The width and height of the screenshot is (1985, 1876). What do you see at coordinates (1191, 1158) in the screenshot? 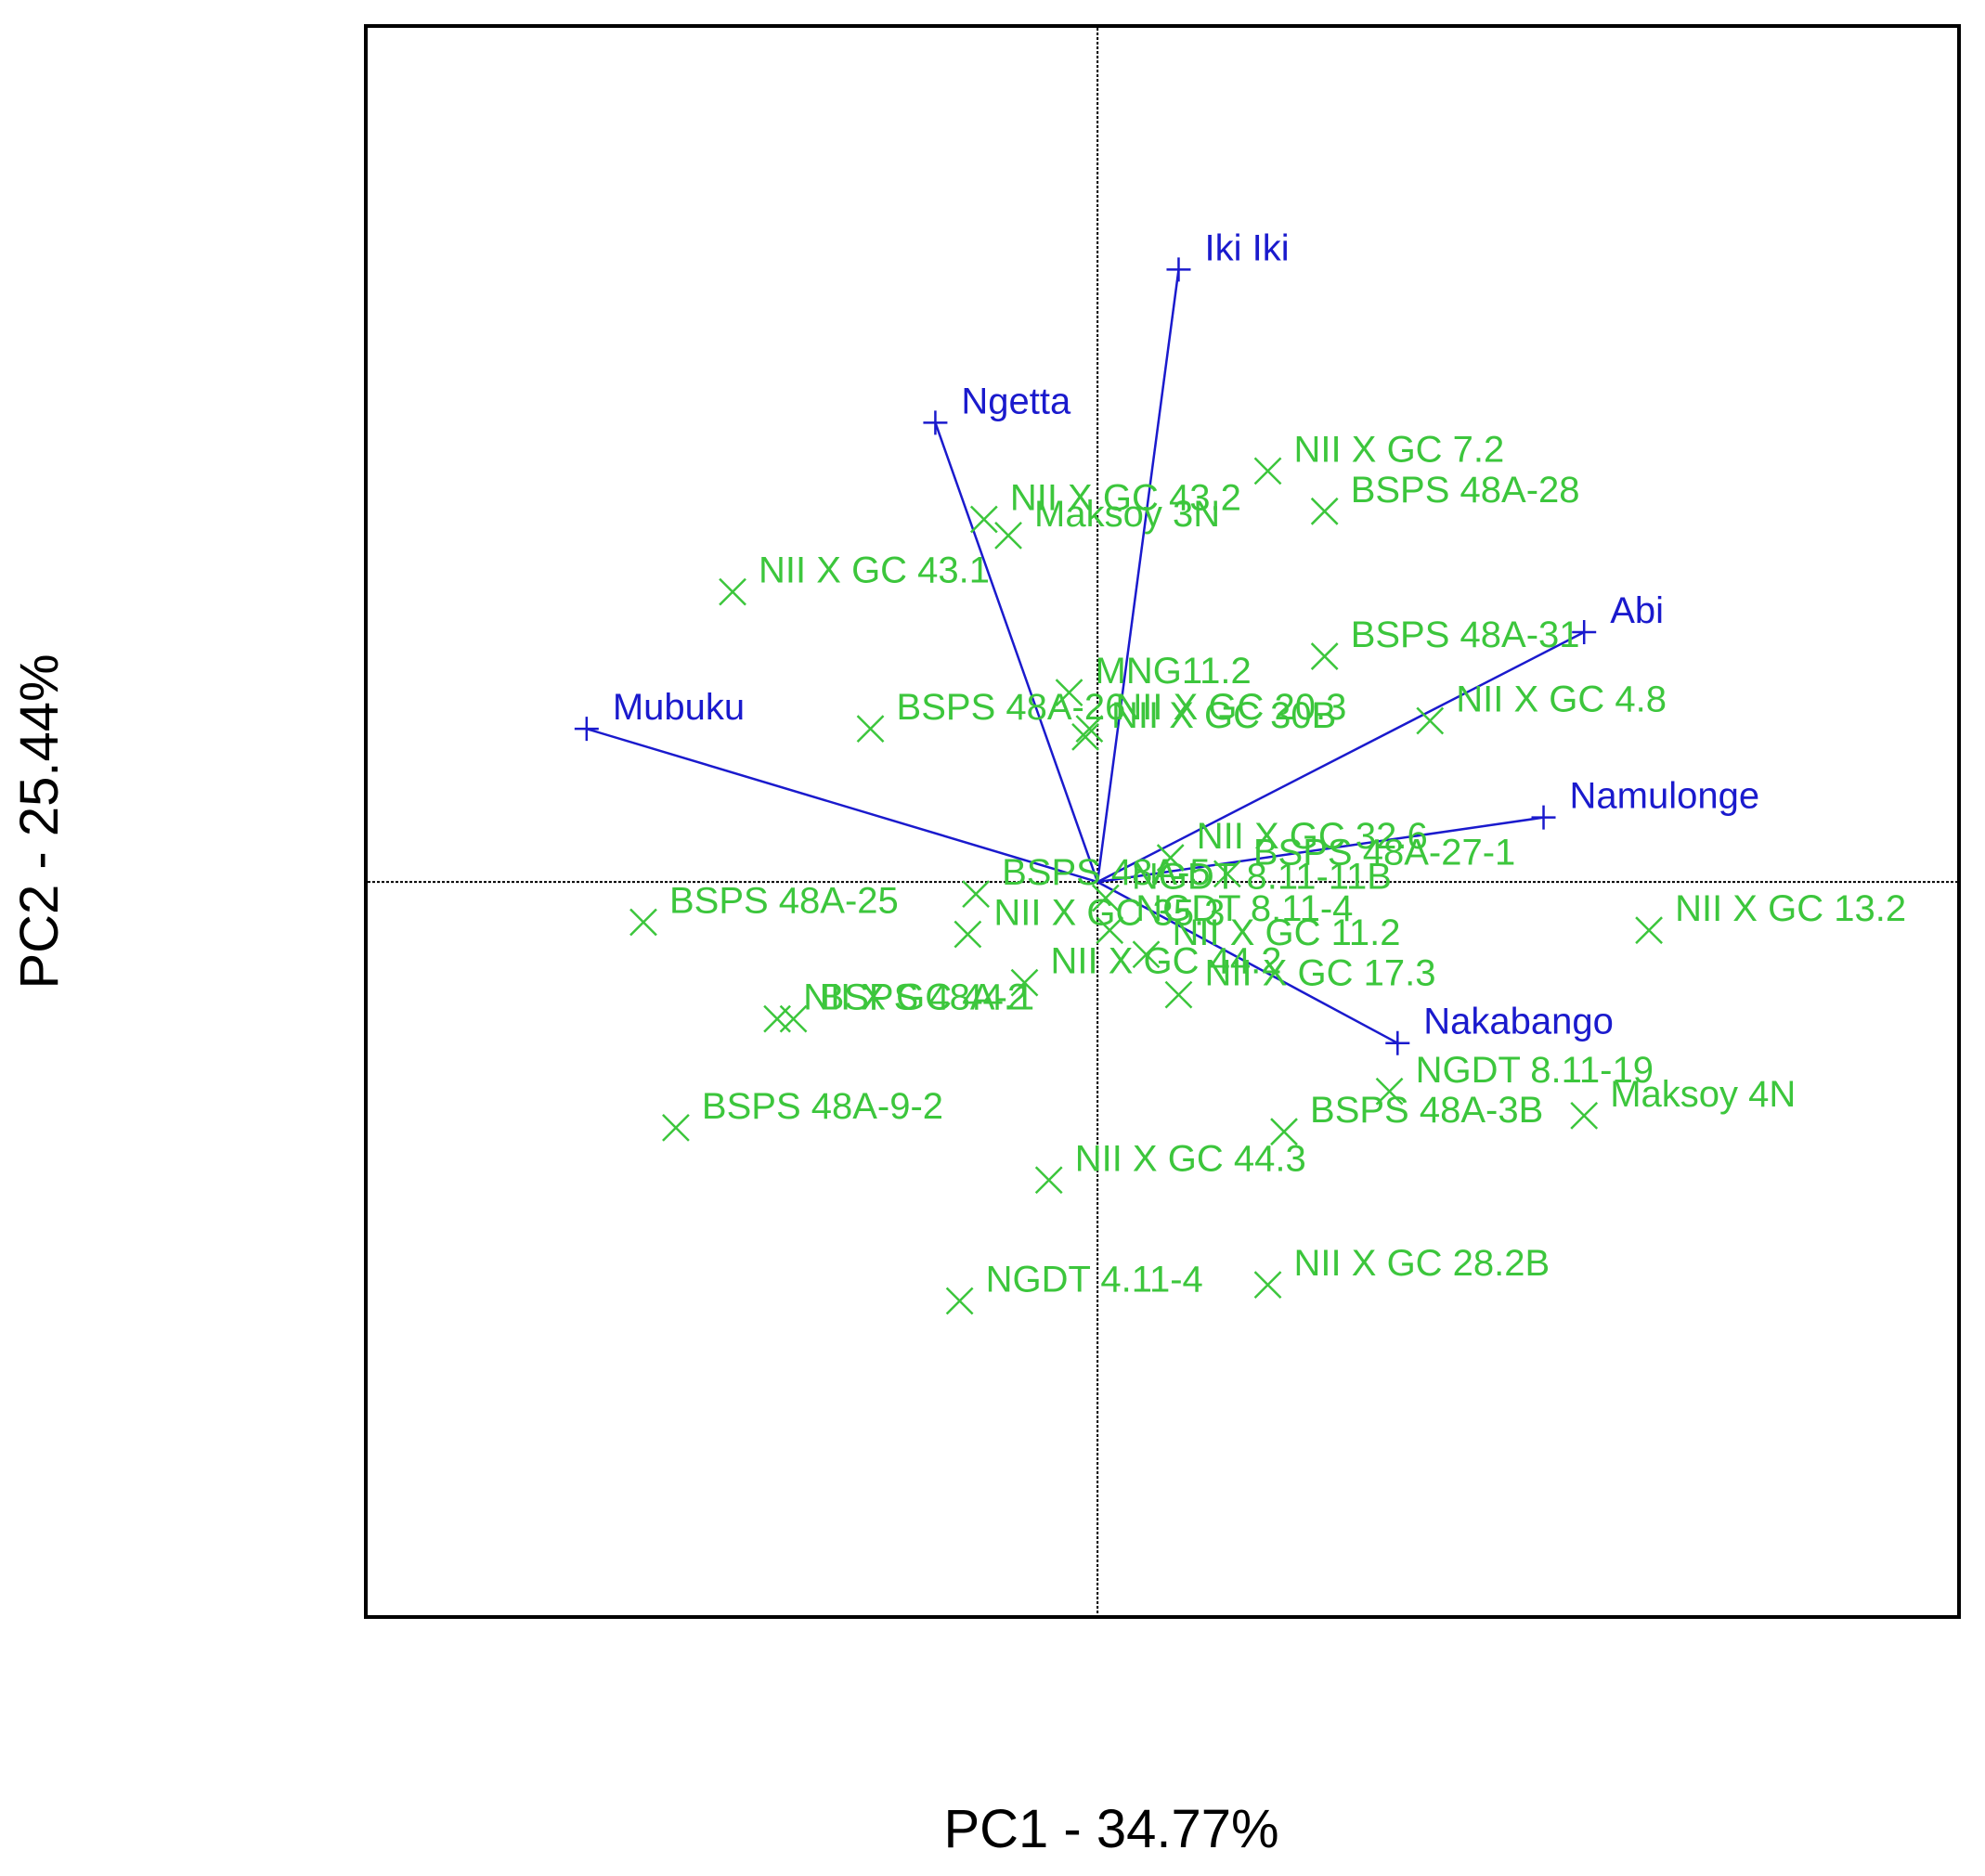
I see `genotype-label: NII X GC 44.3` at bounding box center [1191, 1158].